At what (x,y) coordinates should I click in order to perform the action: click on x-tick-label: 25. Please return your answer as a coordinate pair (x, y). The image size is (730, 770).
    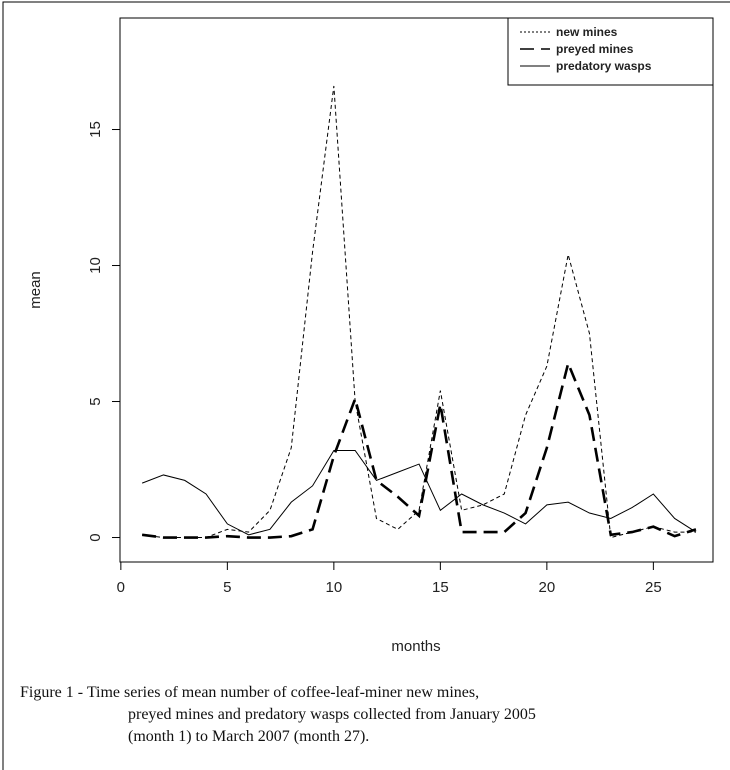
    Looking at the image, I should click on (653, 587).